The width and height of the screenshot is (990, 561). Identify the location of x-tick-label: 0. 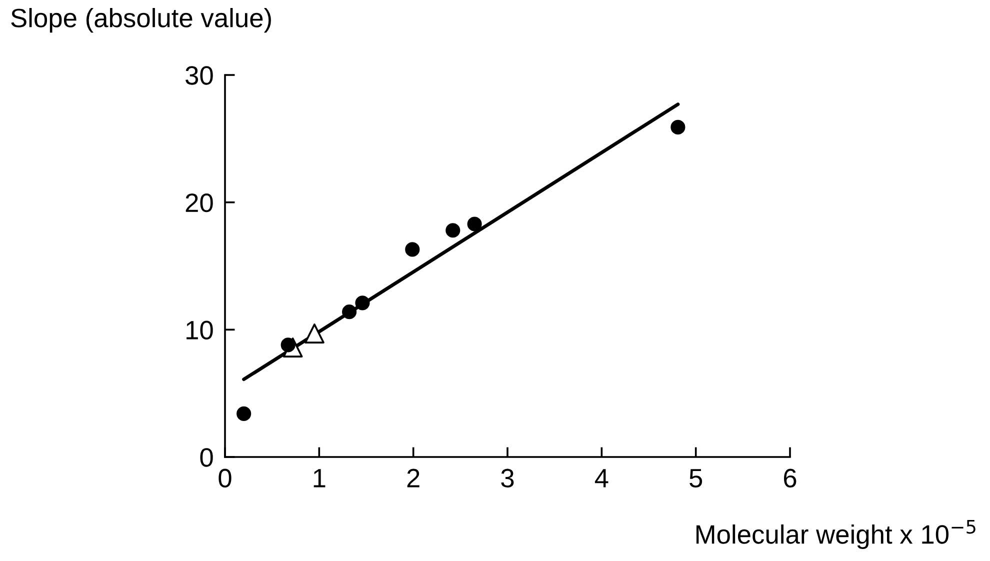
(225, 478).